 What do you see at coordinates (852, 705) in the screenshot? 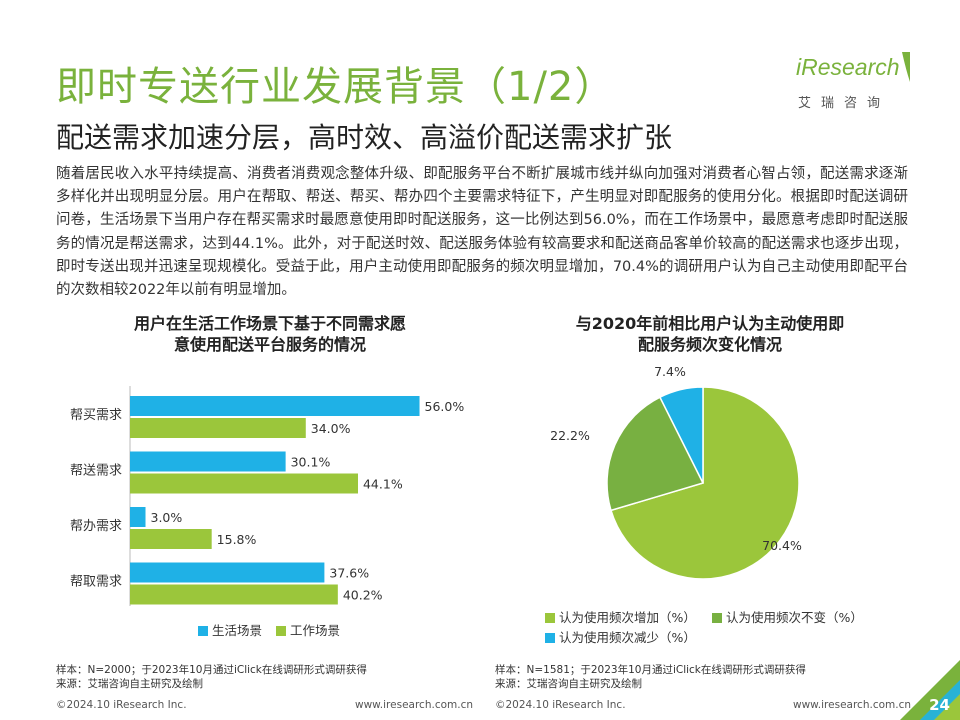
I see `footer-url-right: www.iresearch.com.cn` at bounding box center [852, 705].